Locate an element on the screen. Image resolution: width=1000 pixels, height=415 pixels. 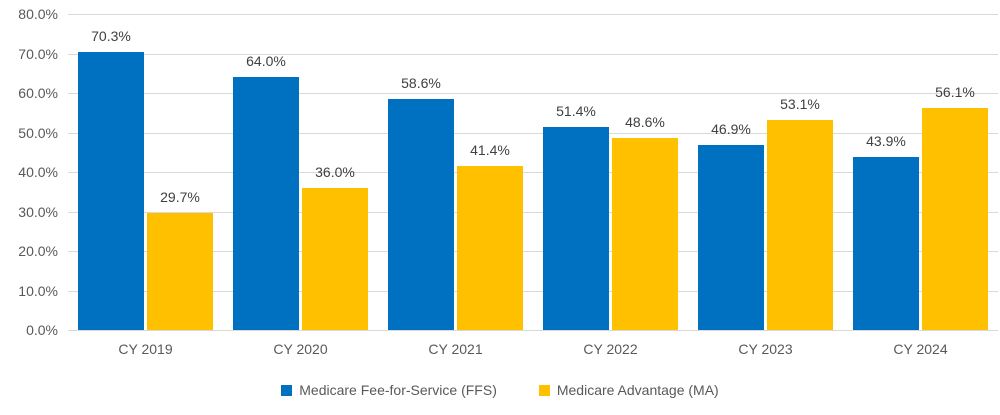
y-axis-tick-label: 60.0% is located at coordinates (38, 93).